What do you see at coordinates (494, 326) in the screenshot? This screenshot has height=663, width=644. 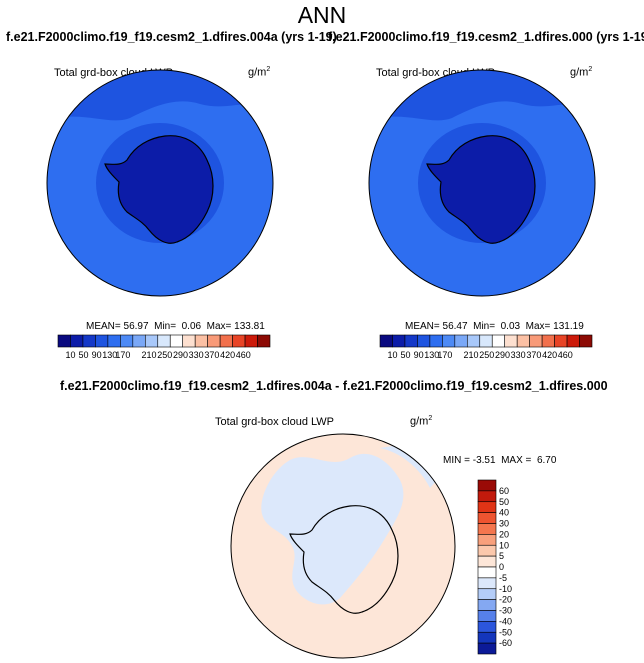 I see `panel-2-stats: MEAN= 56.47 Min= 0.03 Max= 131.19` at bounding box center [494, 326].